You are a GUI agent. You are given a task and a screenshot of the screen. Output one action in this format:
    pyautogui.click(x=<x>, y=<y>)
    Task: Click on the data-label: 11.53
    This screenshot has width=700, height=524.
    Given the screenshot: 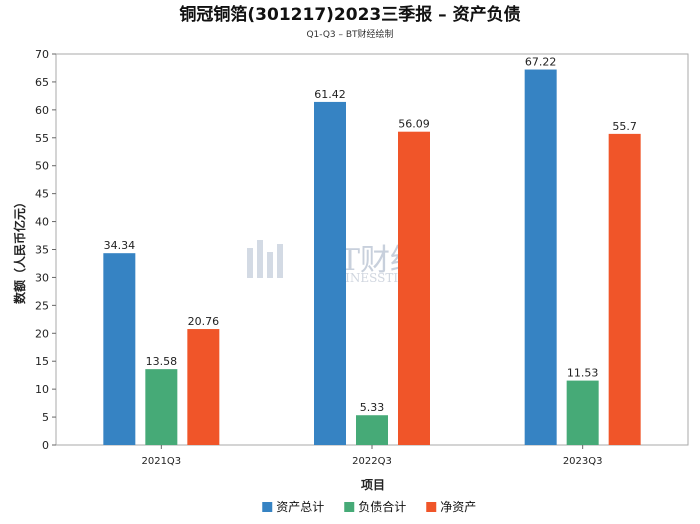 What is the action you would take?
    pyautogui.click(x=583, y=373)
    